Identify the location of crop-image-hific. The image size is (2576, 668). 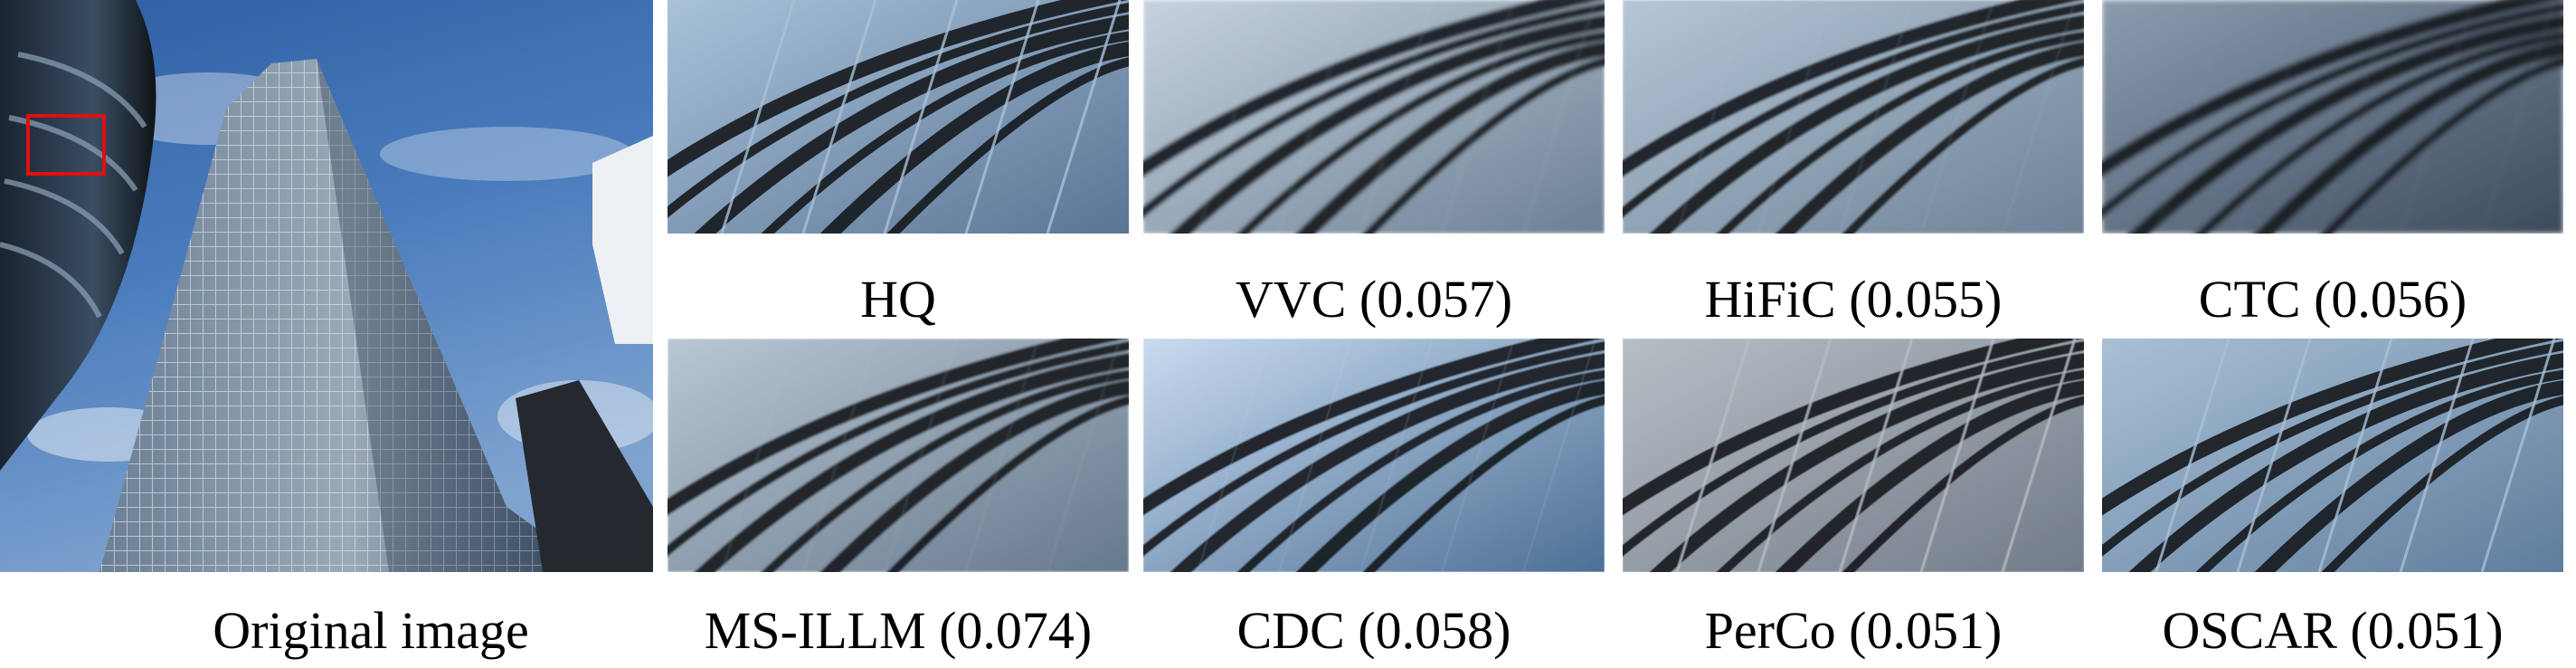
(1853, 117).